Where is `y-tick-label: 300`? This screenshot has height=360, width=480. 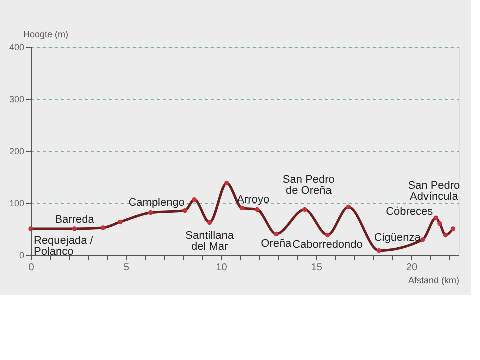 y-tick-label: 300 is located at coordinates (16, 99).